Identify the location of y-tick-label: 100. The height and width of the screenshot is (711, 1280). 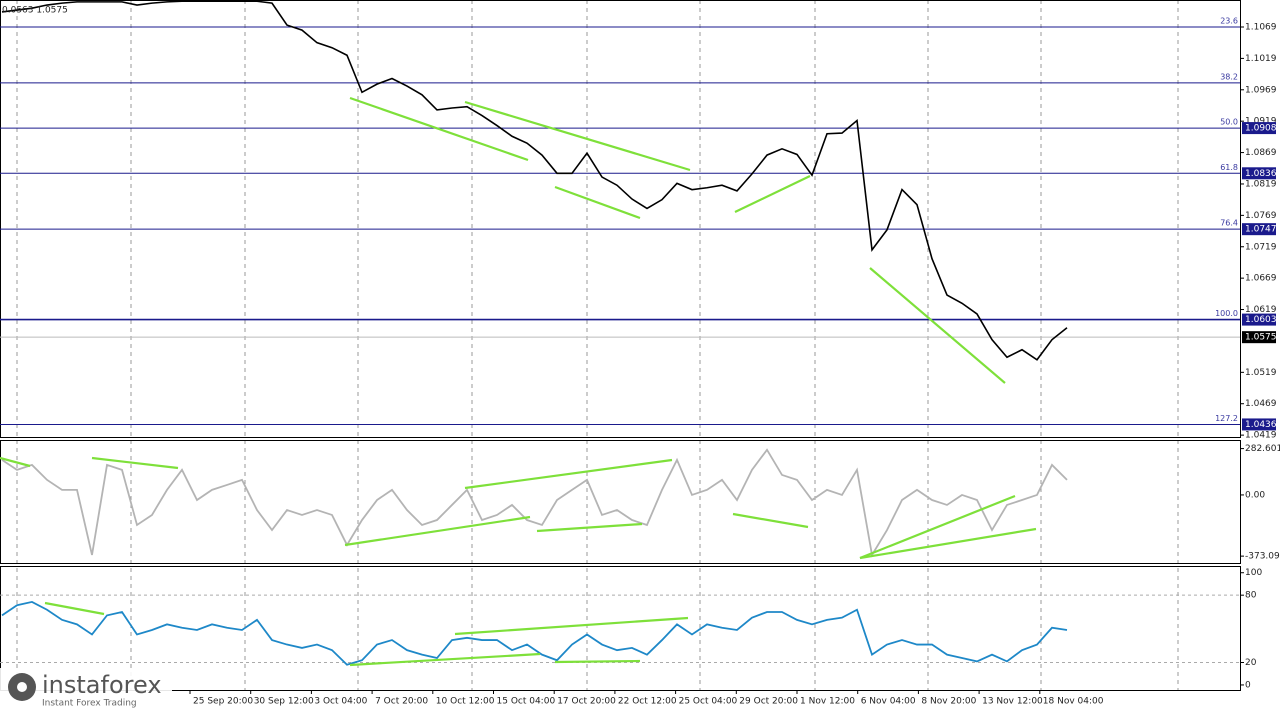
(1253, 573).